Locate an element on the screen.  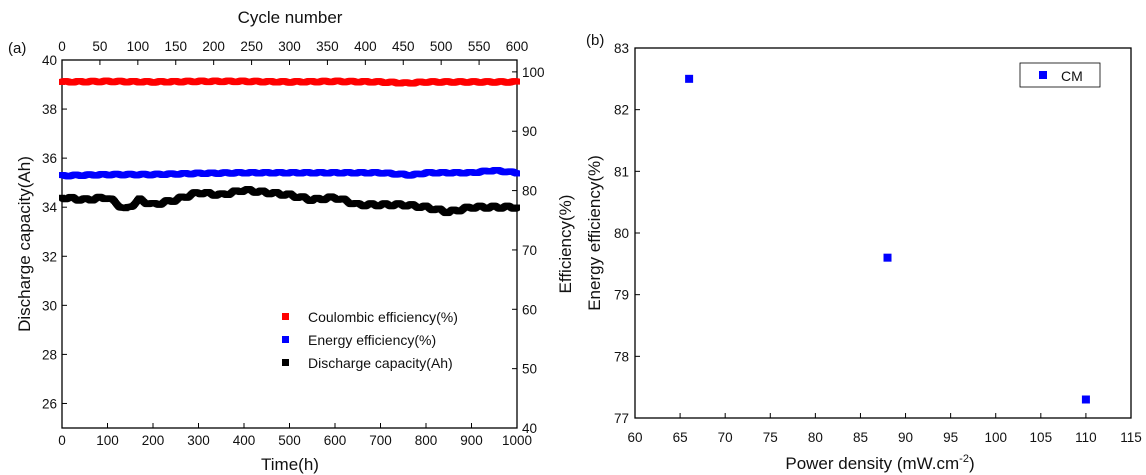
panel-a-letter: (a) is located at coordinates (17, 48).